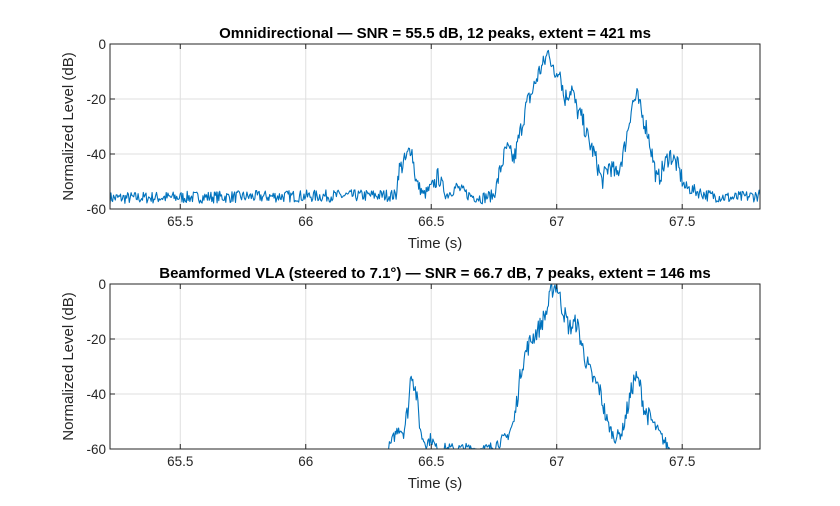  What do you see at coordinates (68, 366) in the screenshot?
I see `bottom-panel-y-axis-label: Normalized Level (dB)` at bounding box center [68, 366].